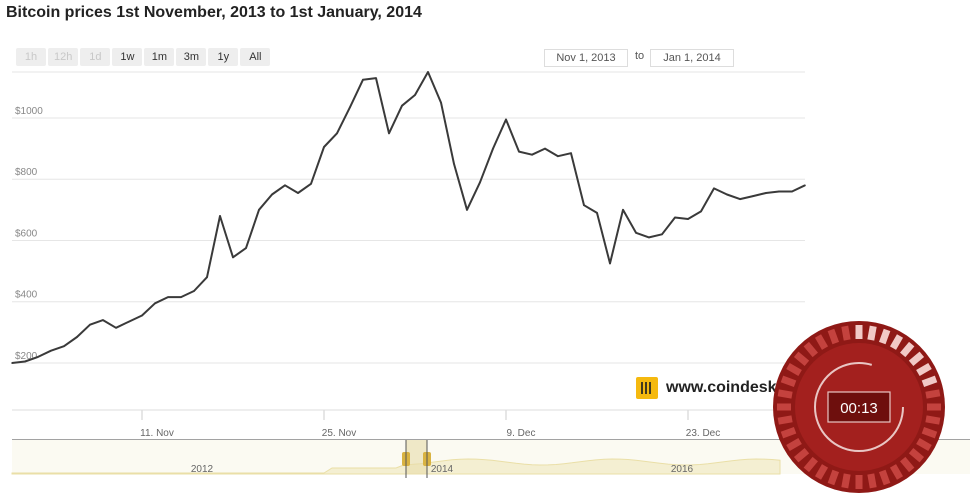  What do you see at coordinates (63, 57) in the screenshot?
I see `range-button-12h: 12h` at bounding box center [63, 57].